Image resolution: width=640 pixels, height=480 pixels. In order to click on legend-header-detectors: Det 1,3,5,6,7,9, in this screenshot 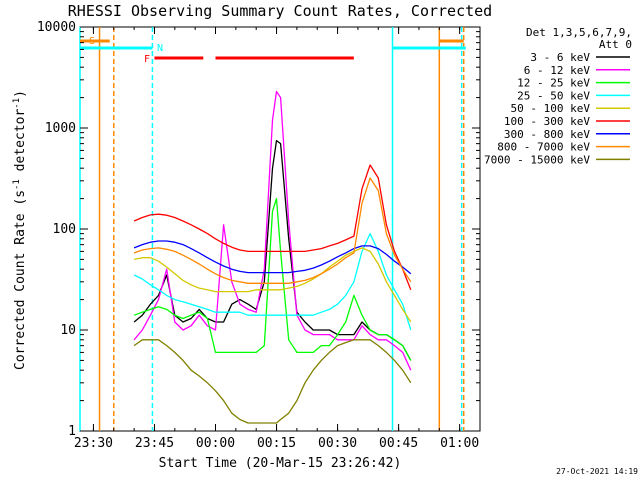, I will do `click(579, 32)`.